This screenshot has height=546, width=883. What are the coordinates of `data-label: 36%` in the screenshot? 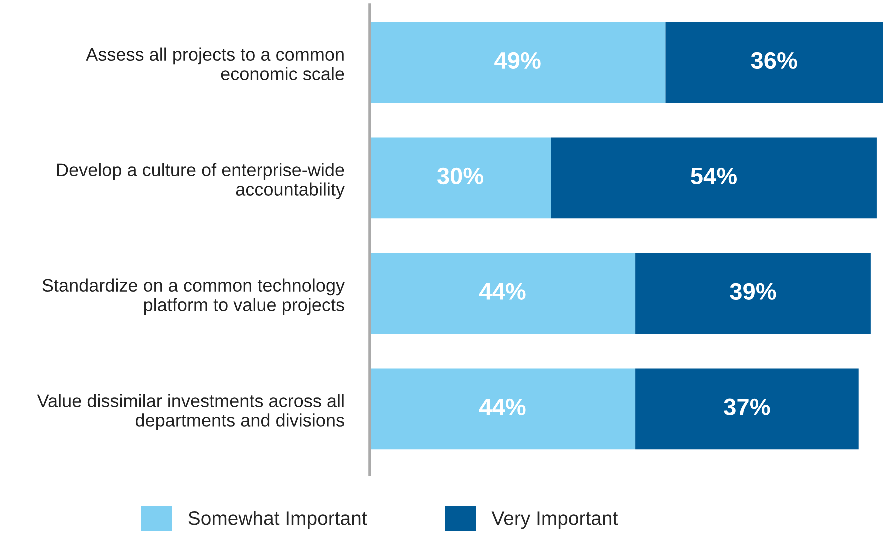 It's located at (774, 61).